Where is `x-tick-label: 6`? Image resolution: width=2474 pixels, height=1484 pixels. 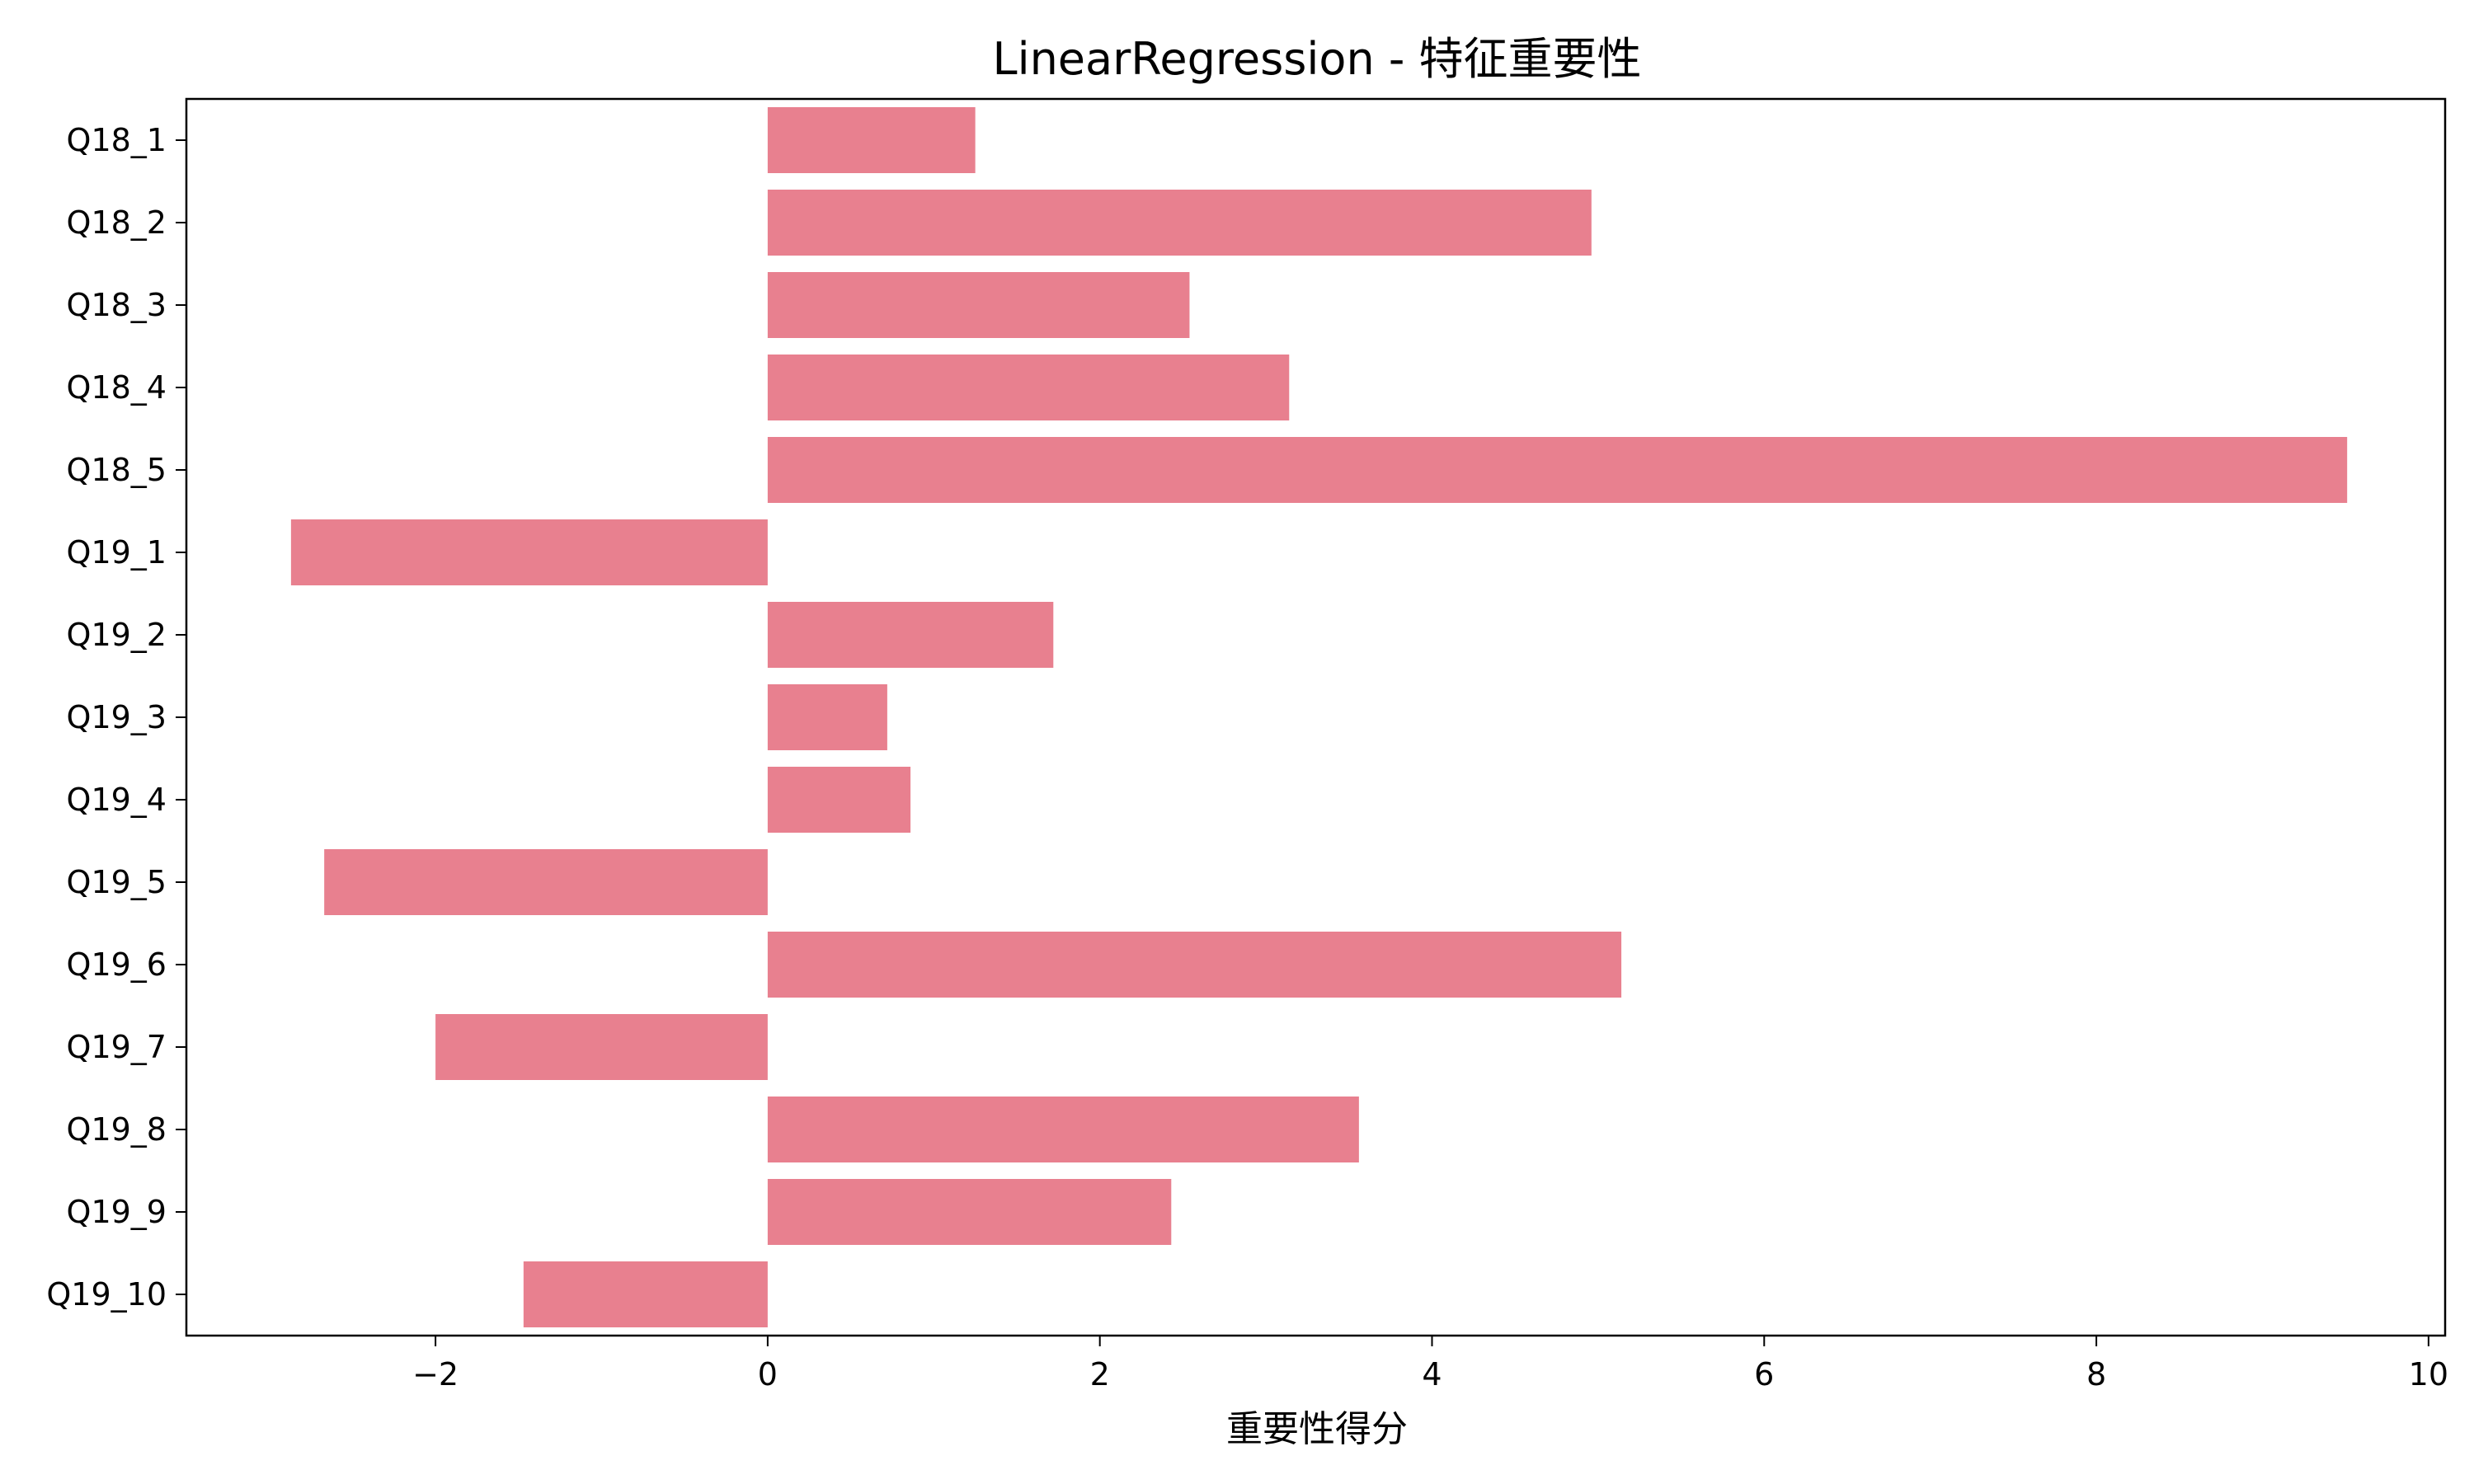
x-tick-label: 6 is located at coordinates (1764, 1374).